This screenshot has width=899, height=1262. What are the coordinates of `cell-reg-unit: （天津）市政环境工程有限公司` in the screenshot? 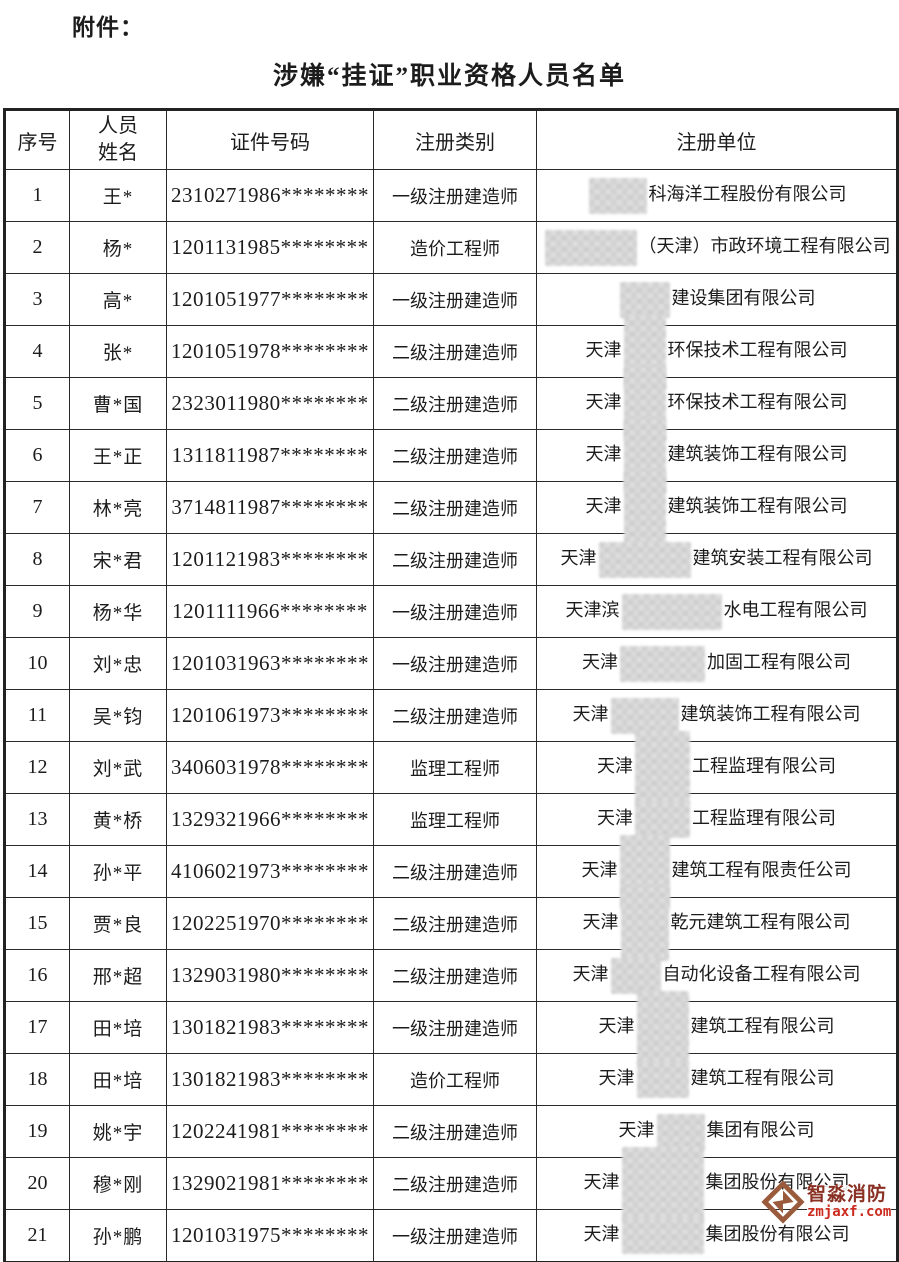 It's located at (717, 247).